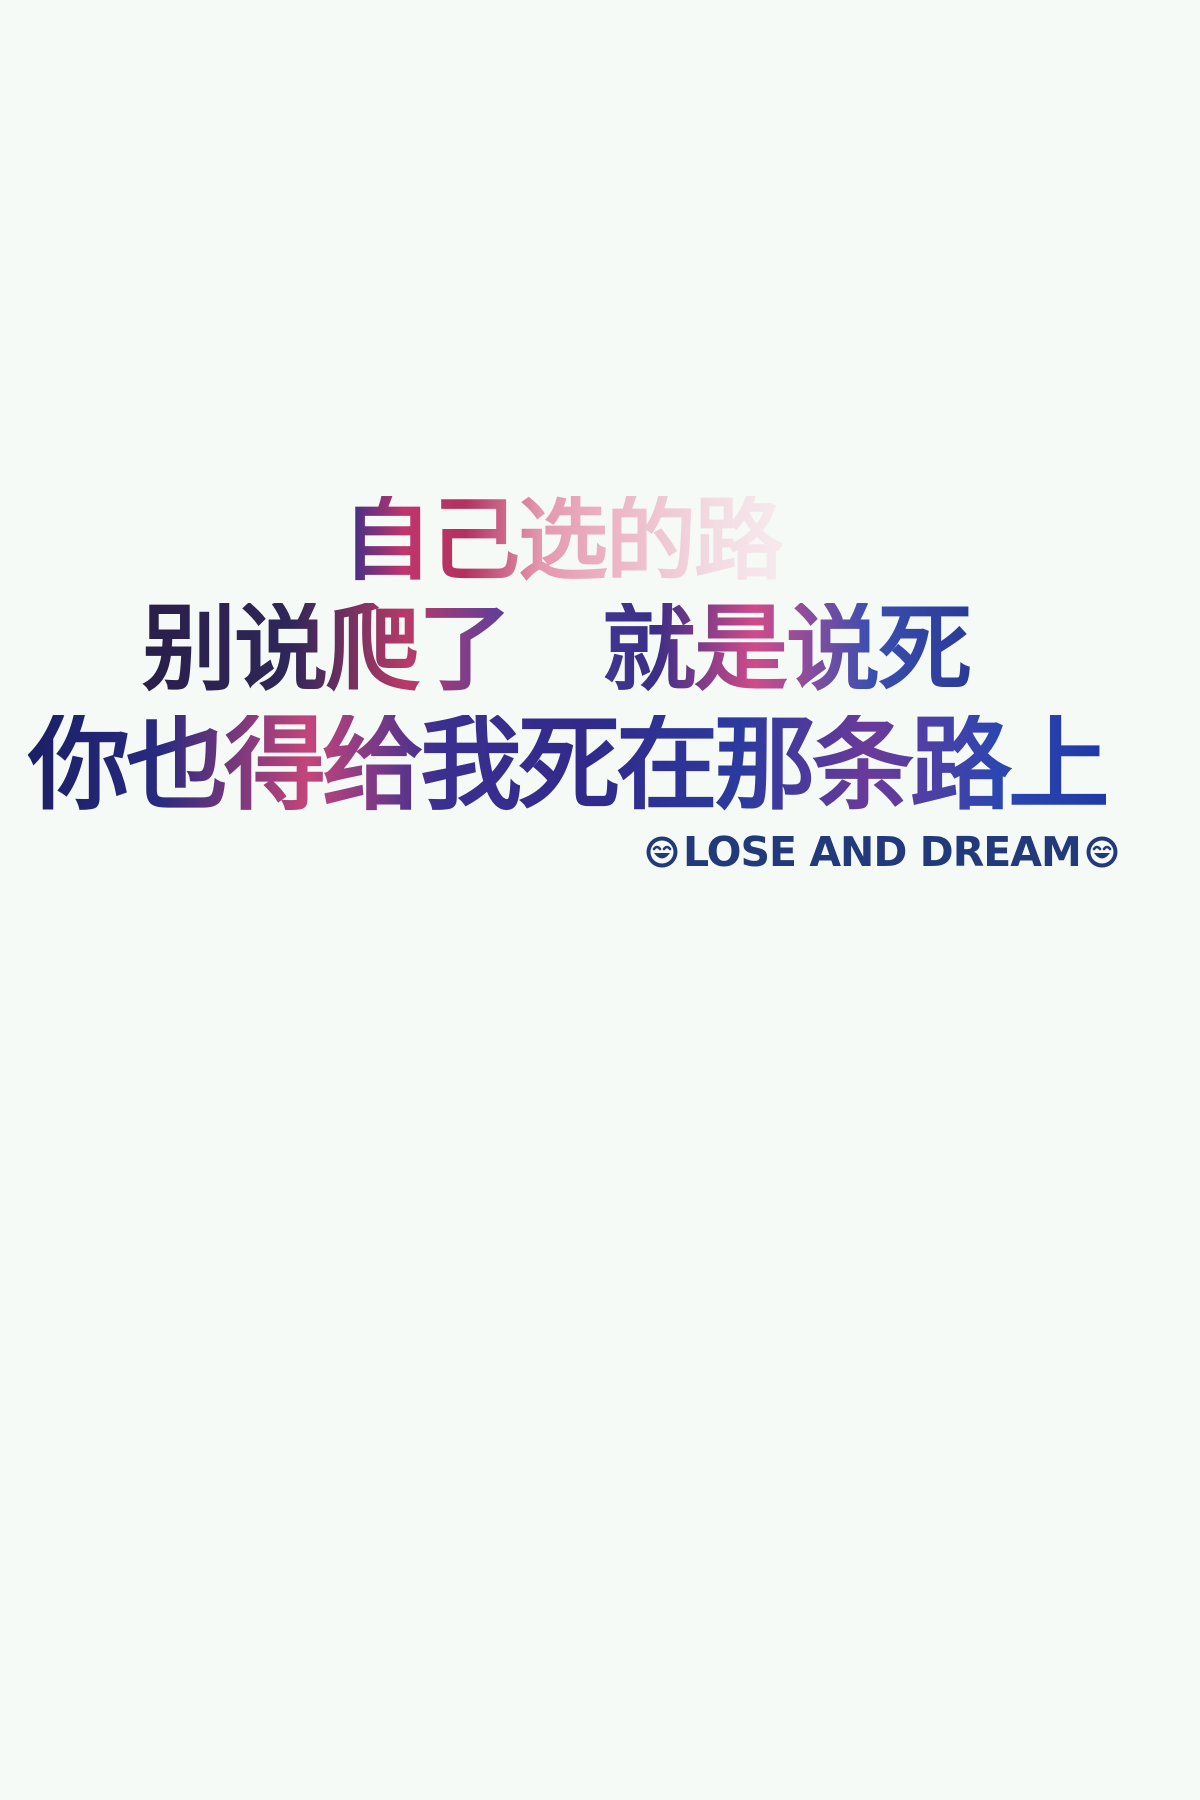  Describe the element at coordinates (569, 765) in the screenshot. I see `quote-line-3: 你也得给我死在那条路上` at that location.